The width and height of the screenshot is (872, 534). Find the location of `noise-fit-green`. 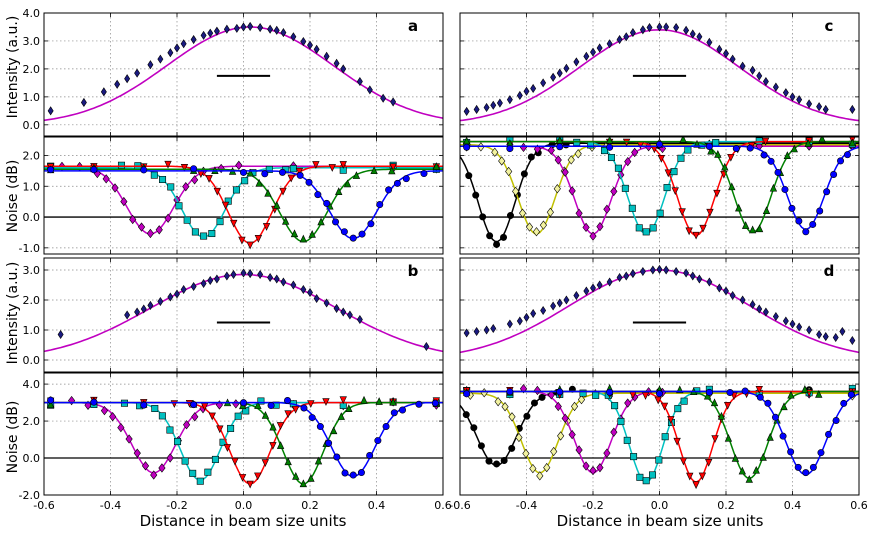

noise-fit-green is located at coordinates (243, 443).